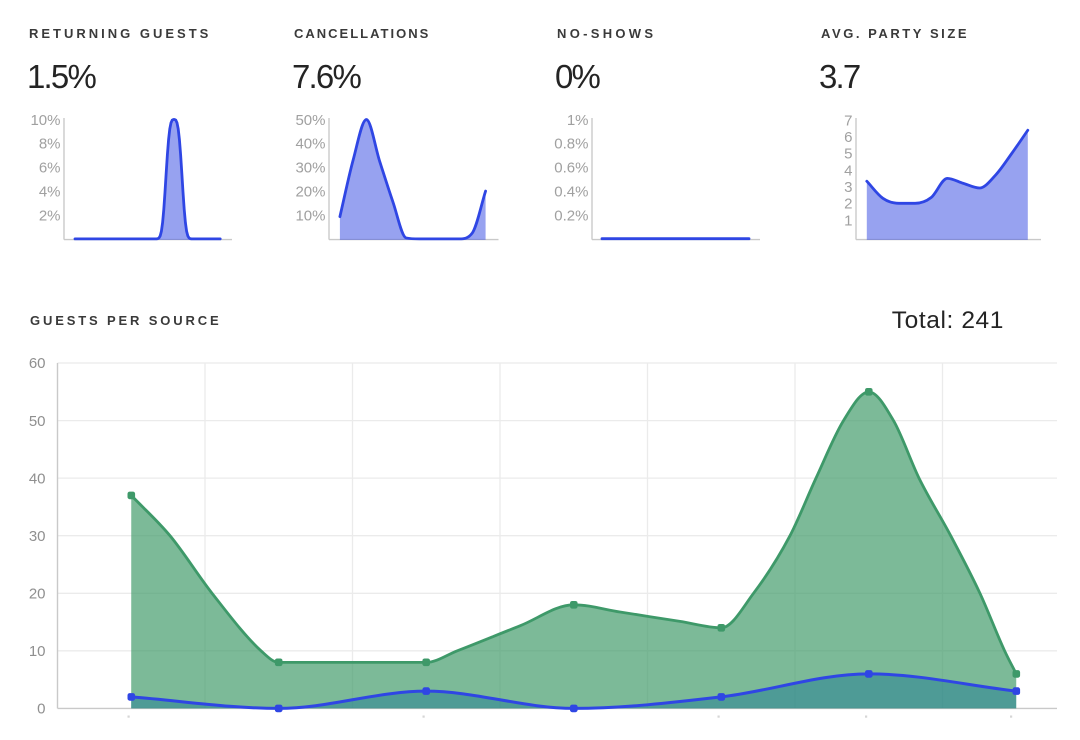 This screenshot has width=1080, height=740. What do you see at coordinates (50, 192) in the screenshot?
I see `svg-text: 4%` at bounding box center [50, 192].